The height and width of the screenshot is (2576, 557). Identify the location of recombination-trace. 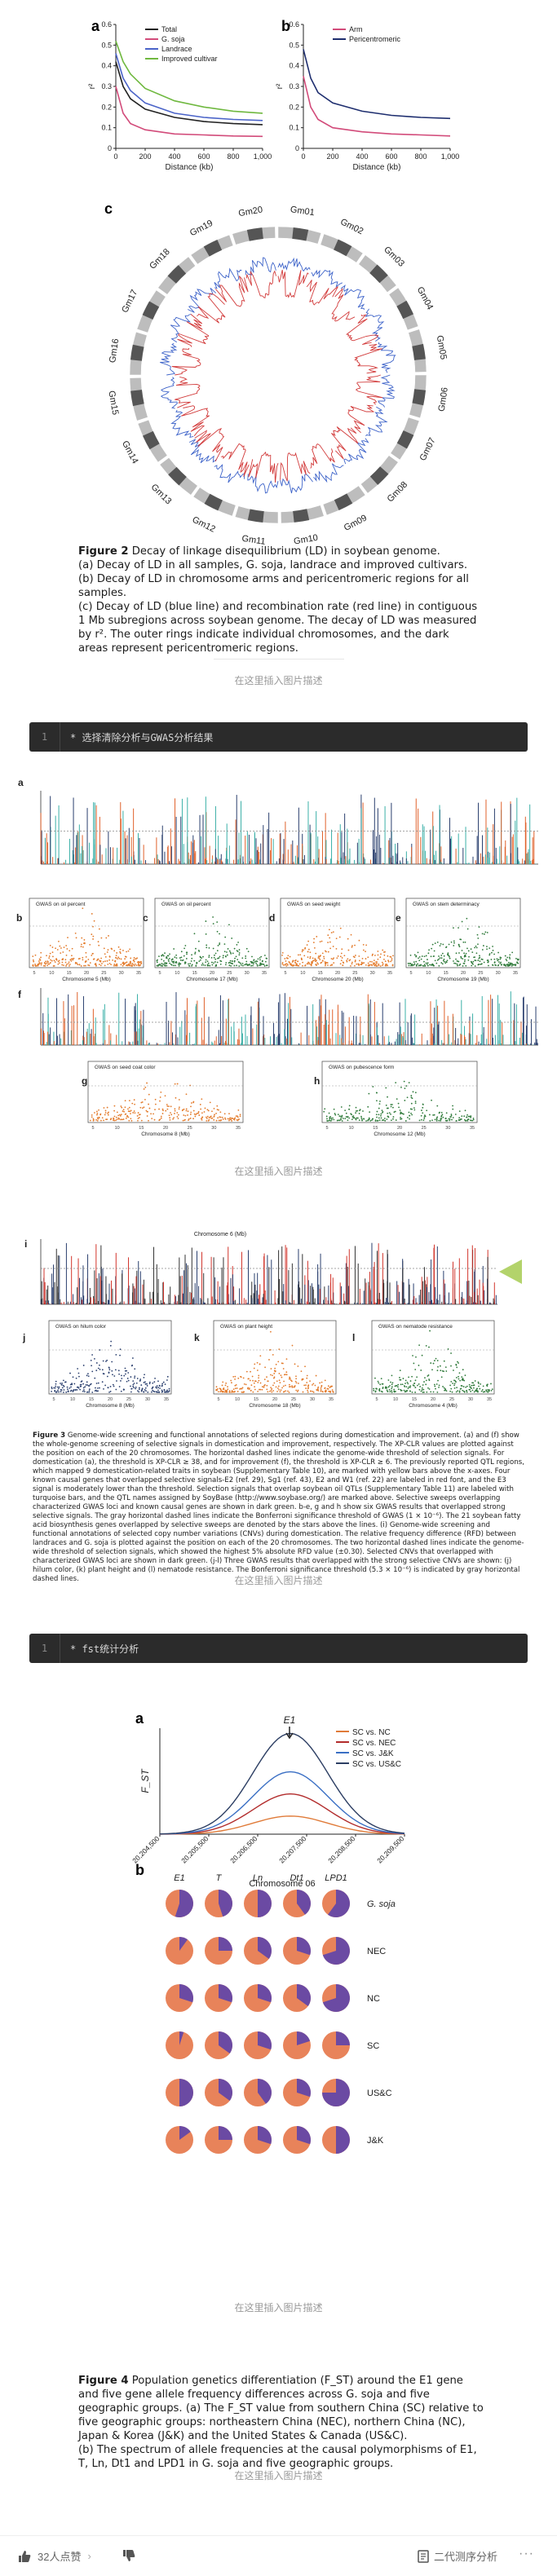
(344, 305).